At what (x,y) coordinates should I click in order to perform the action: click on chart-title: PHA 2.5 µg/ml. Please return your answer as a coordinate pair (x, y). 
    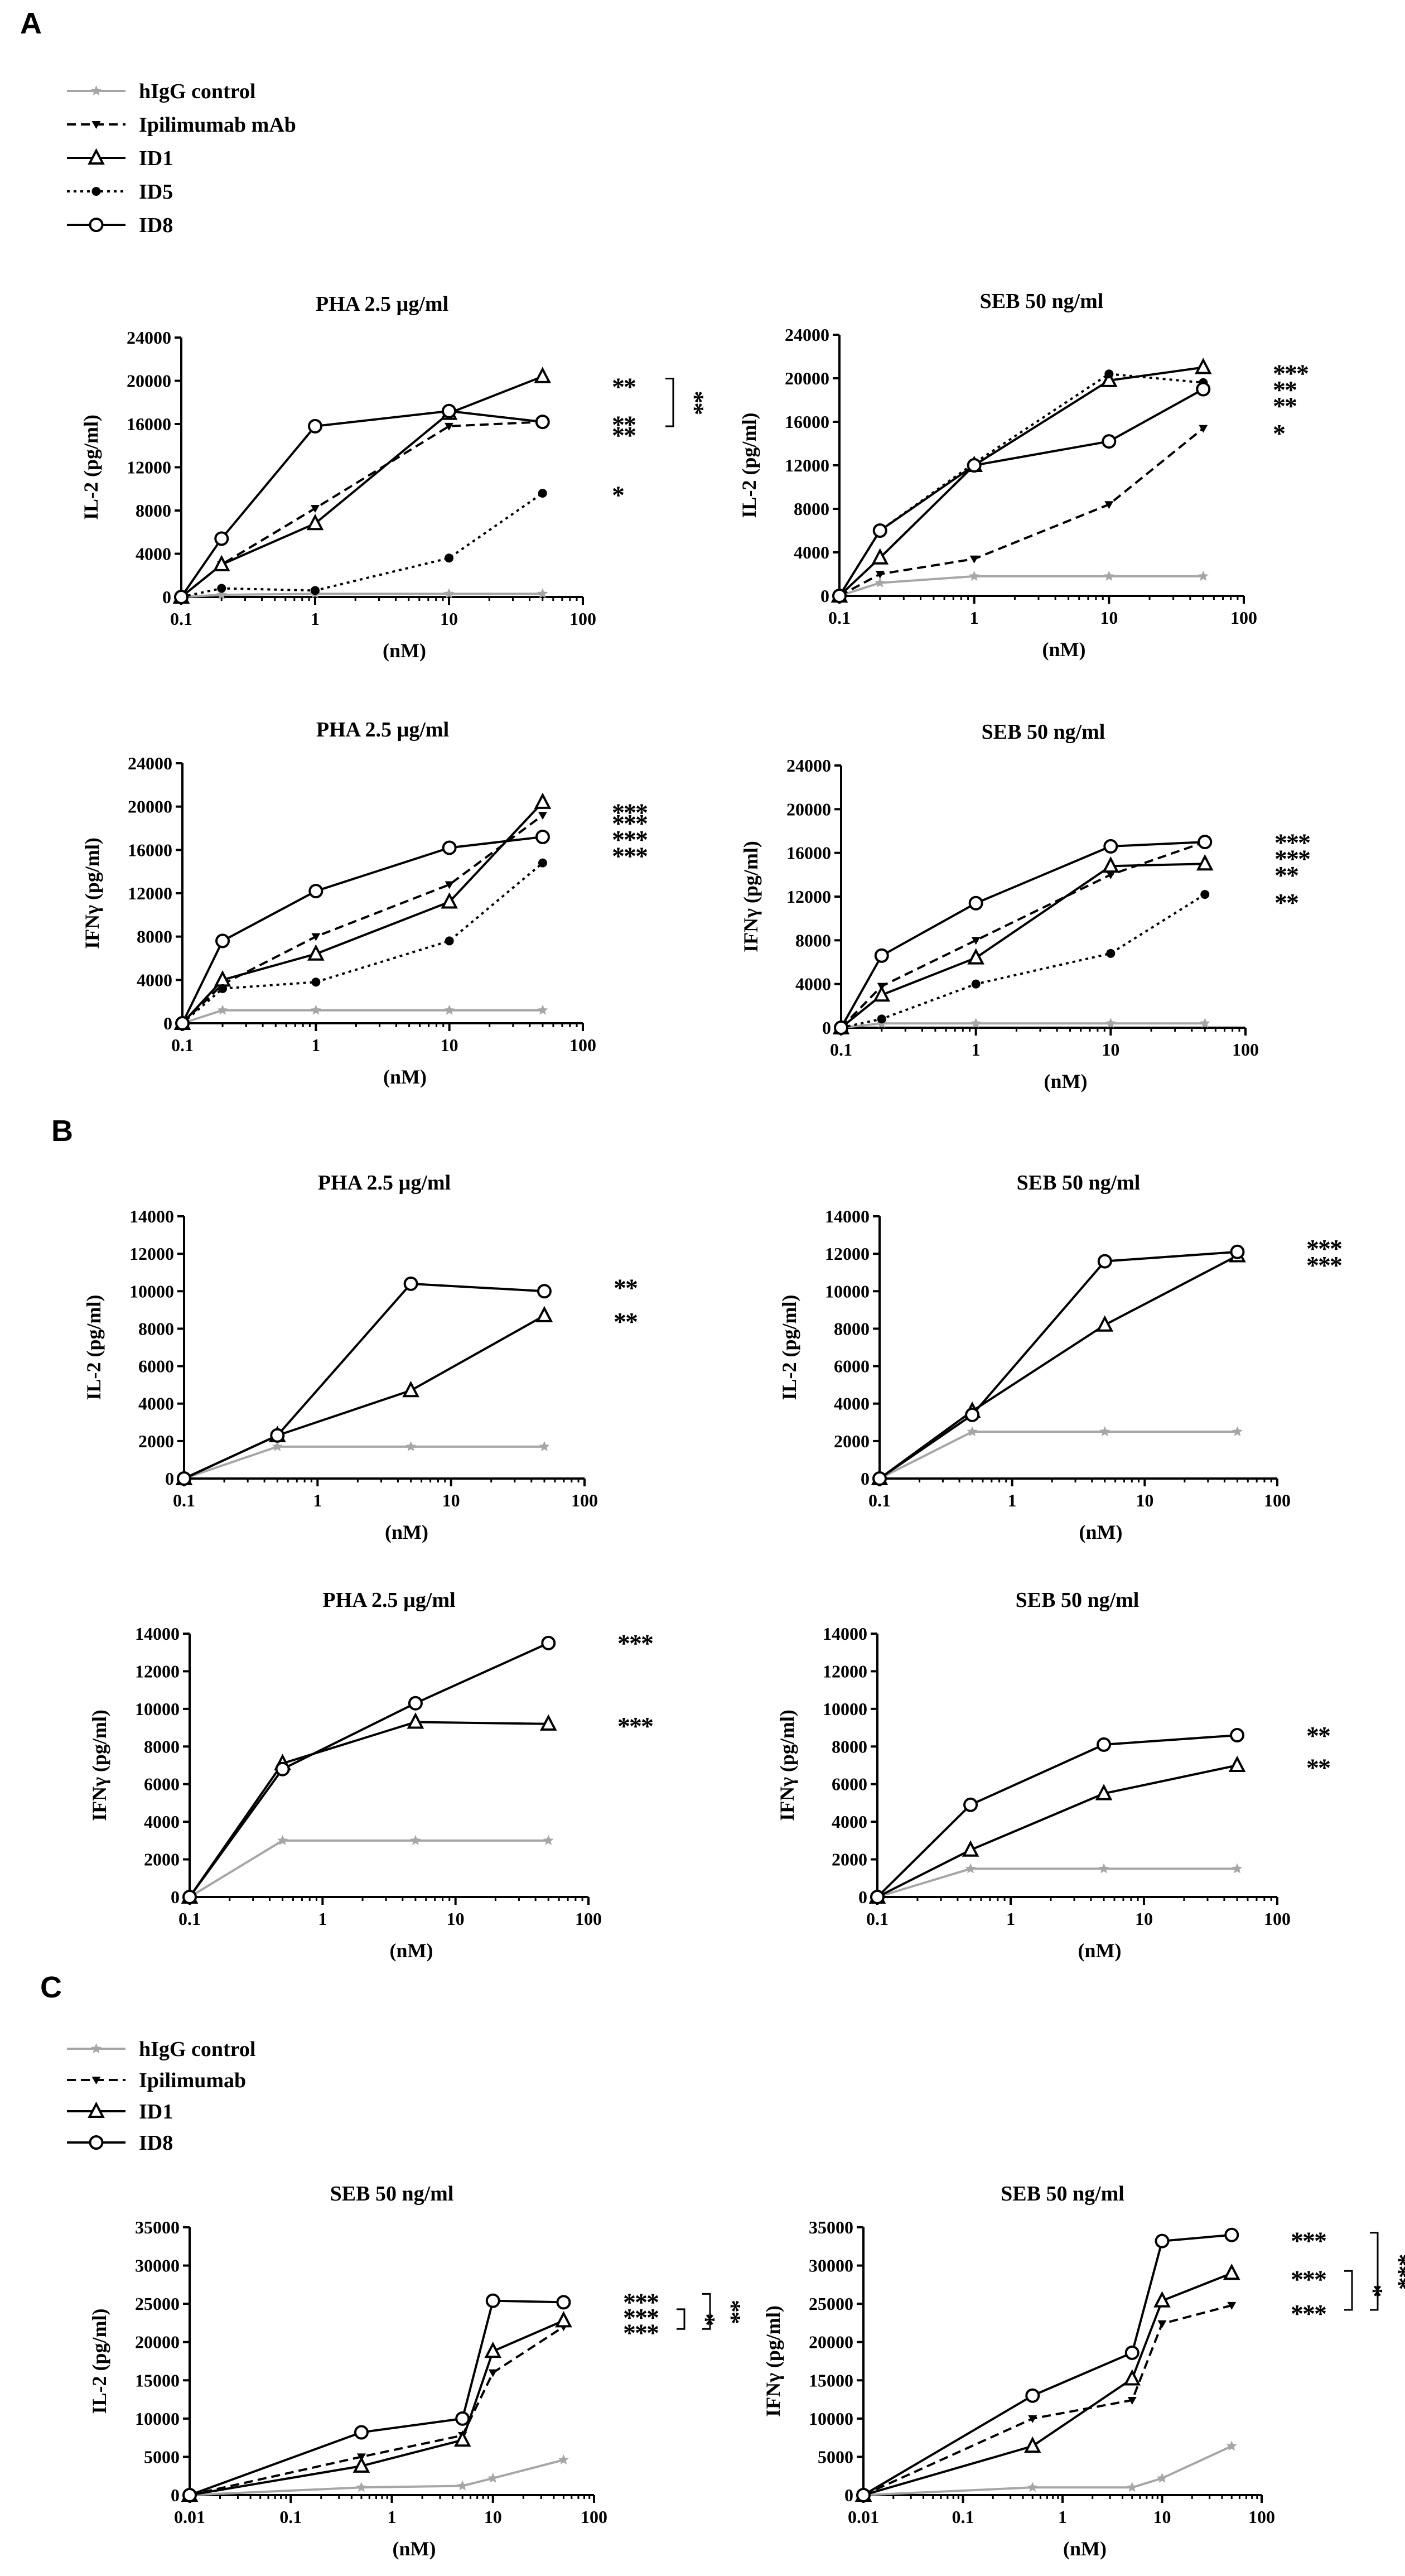
    Looking at the image, I should click on (382, 730).